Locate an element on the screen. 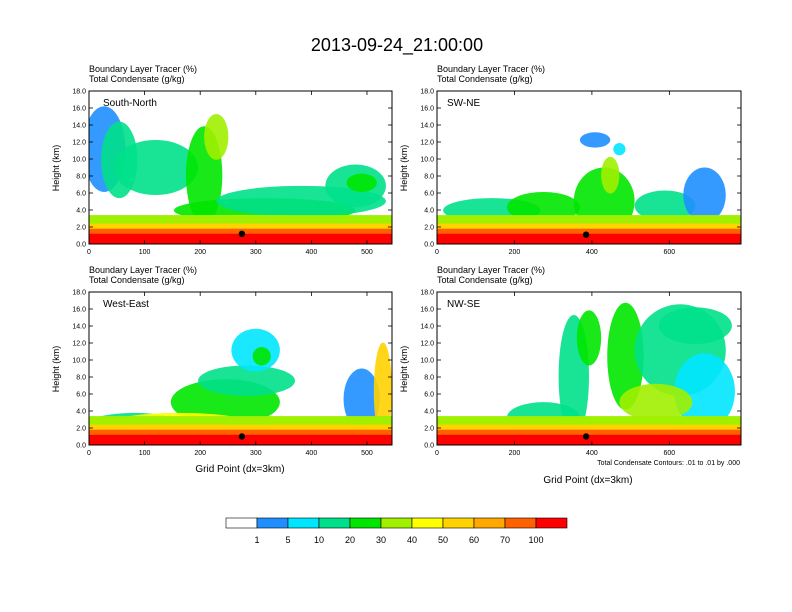  colorbar-label: 70 is located at coordinates (505, 540).